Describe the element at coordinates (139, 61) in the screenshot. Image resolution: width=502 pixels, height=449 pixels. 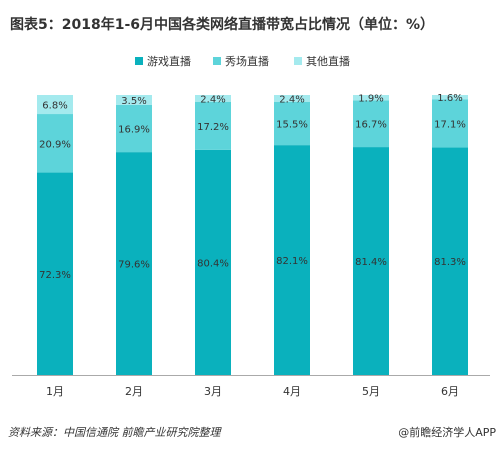
I see `legend-swatch-series-game` at that location.